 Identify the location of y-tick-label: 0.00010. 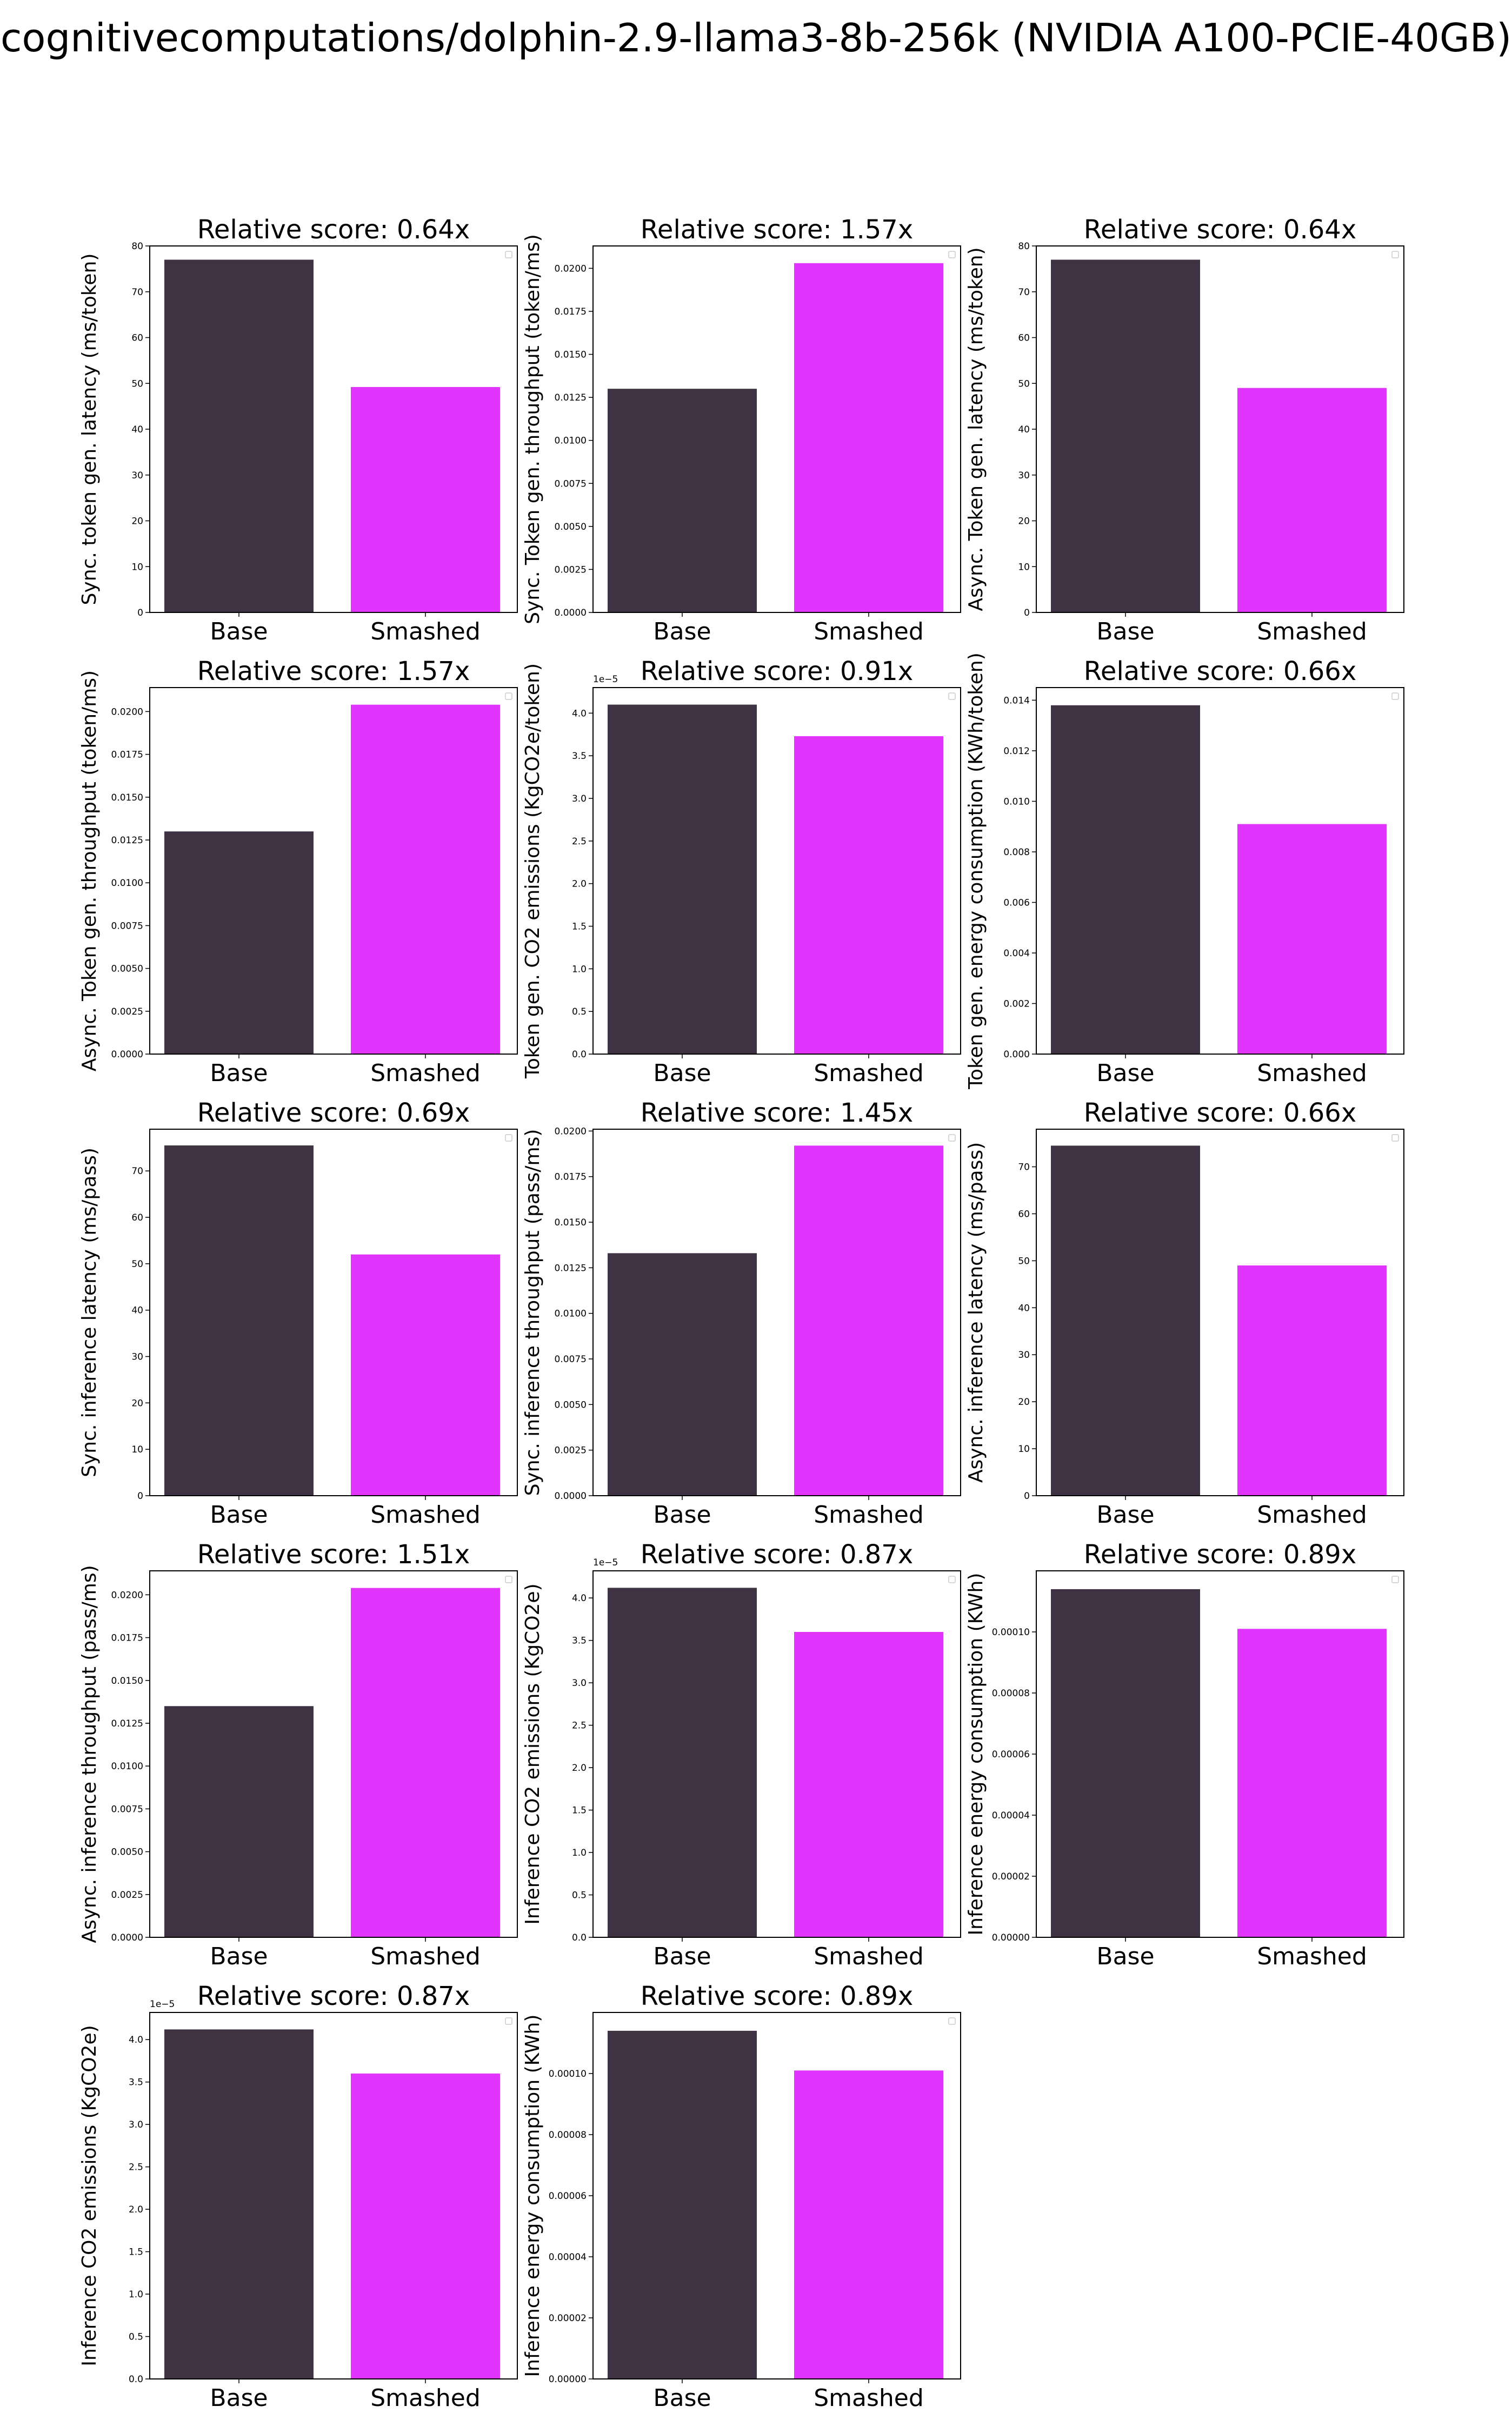
(568, 2074).